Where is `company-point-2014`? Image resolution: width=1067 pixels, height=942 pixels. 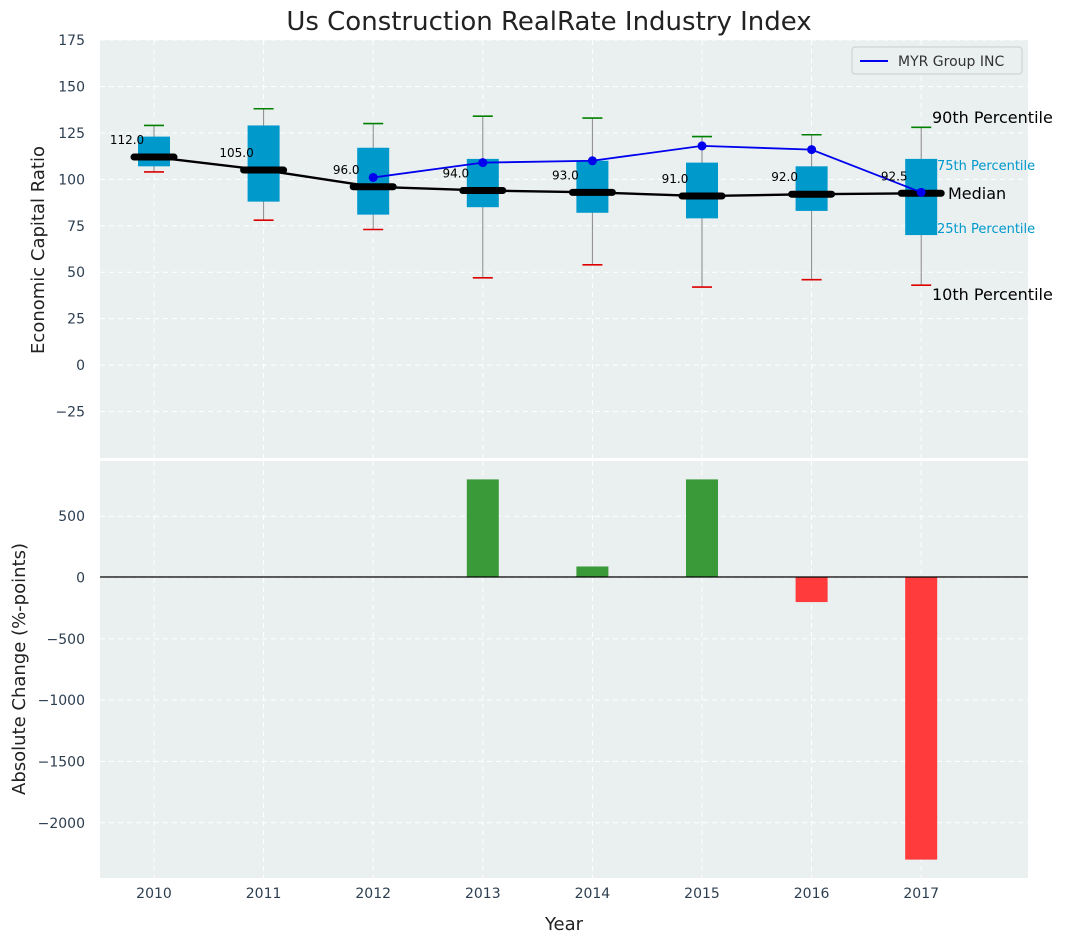 company-point-2014 is located at coordinates (592, 161).